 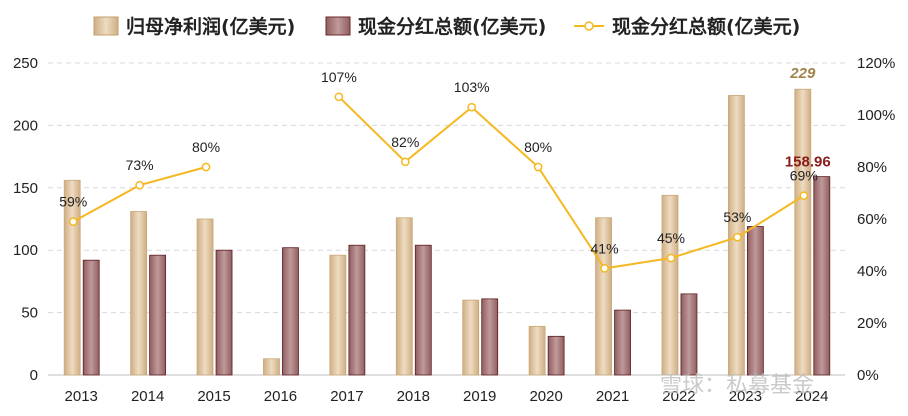 What do you see at coordinates (81, 396) in the screenshot?
I see `x-tick-label: 2013` at bounding box center [81, 396].